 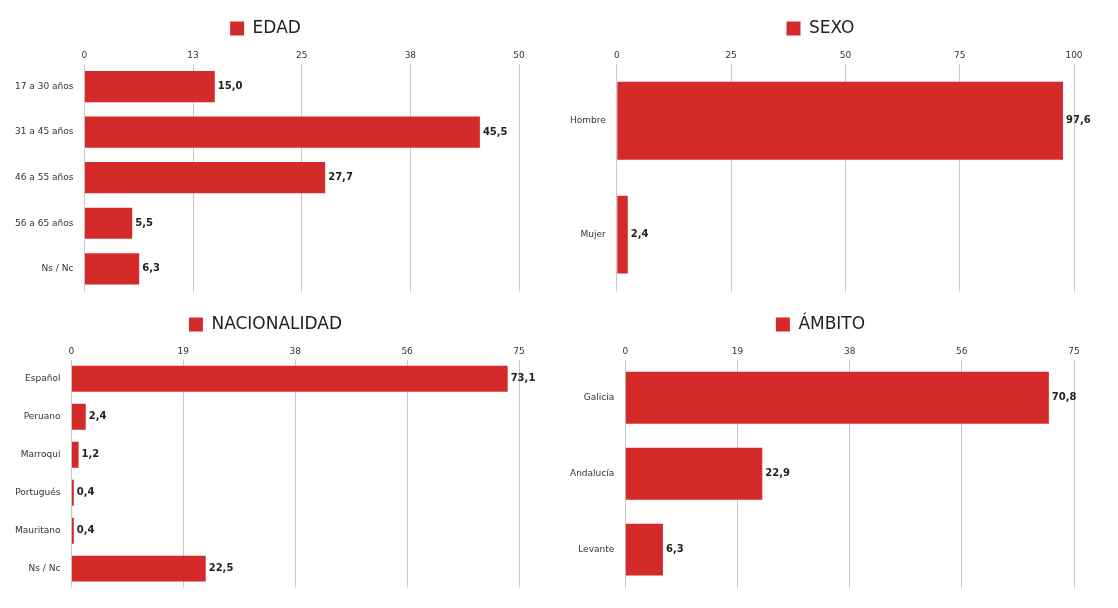 What do you see at coordinates (44, 131) in the screenshot?
I see `y-tick-label: 31 a 45 años` at bounding box center [44, 131].